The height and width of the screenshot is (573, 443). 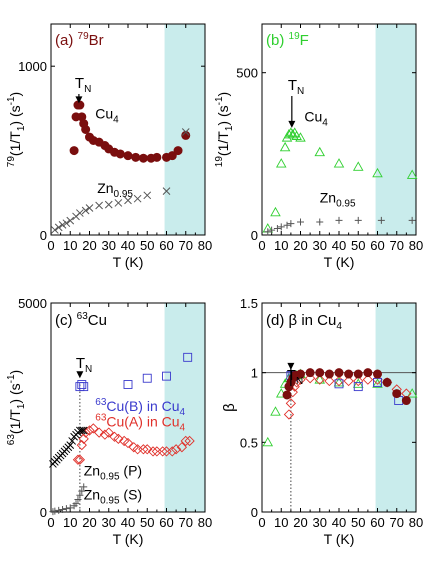 I want to click on panel-title: (a) 79Br, so click(x=79, y=40).